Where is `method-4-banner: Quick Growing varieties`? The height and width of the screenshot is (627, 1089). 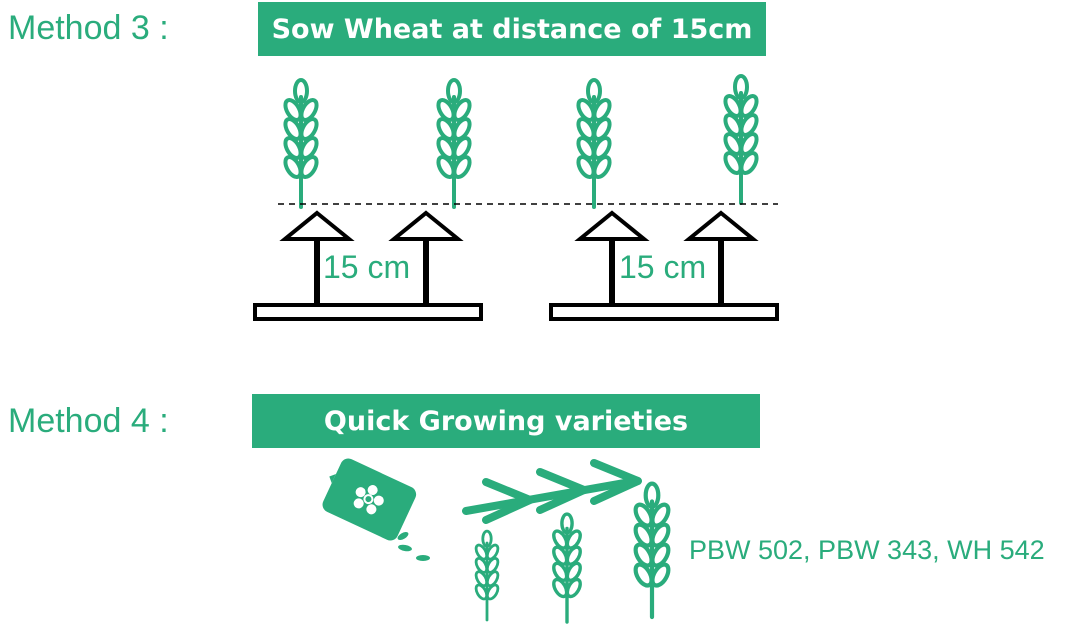 method-4-banner: Quick Growing varieties is located at coordinates (506, 421).